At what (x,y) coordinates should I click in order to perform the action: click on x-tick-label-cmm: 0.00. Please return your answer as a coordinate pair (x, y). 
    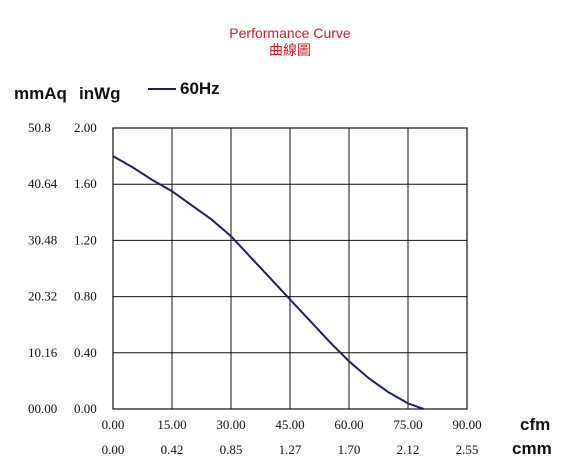
    Looking at the image, I should click on (113, 449).